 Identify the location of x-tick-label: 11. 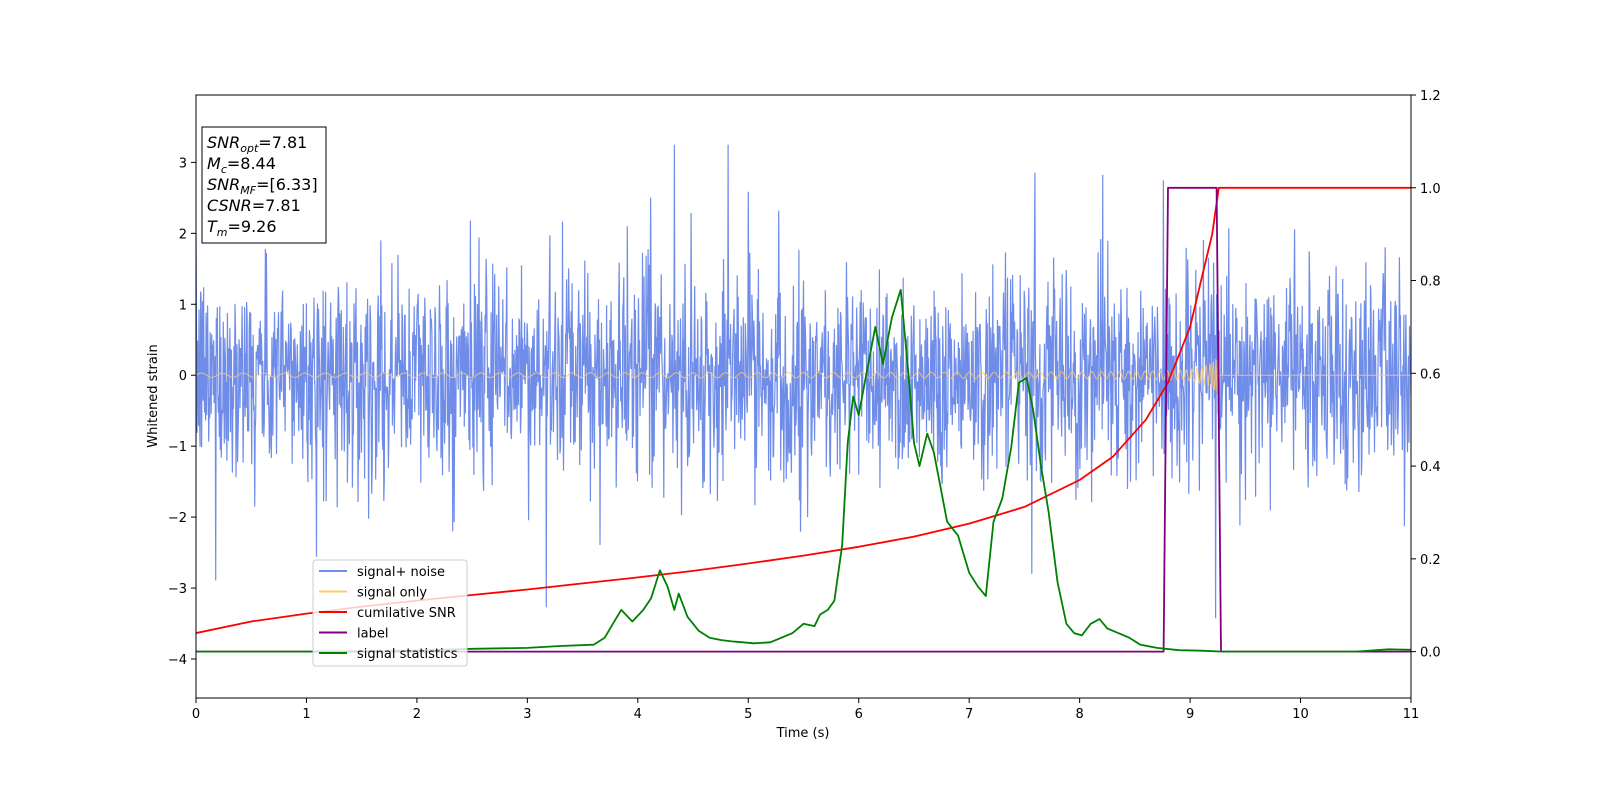
(1411, 714).